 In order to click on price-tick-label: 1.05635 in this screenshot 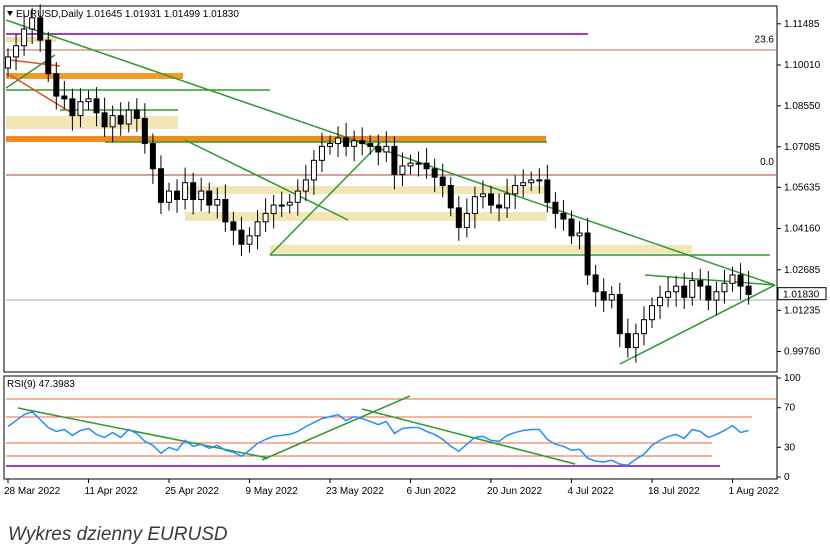, I will do `click(802, 187)`.